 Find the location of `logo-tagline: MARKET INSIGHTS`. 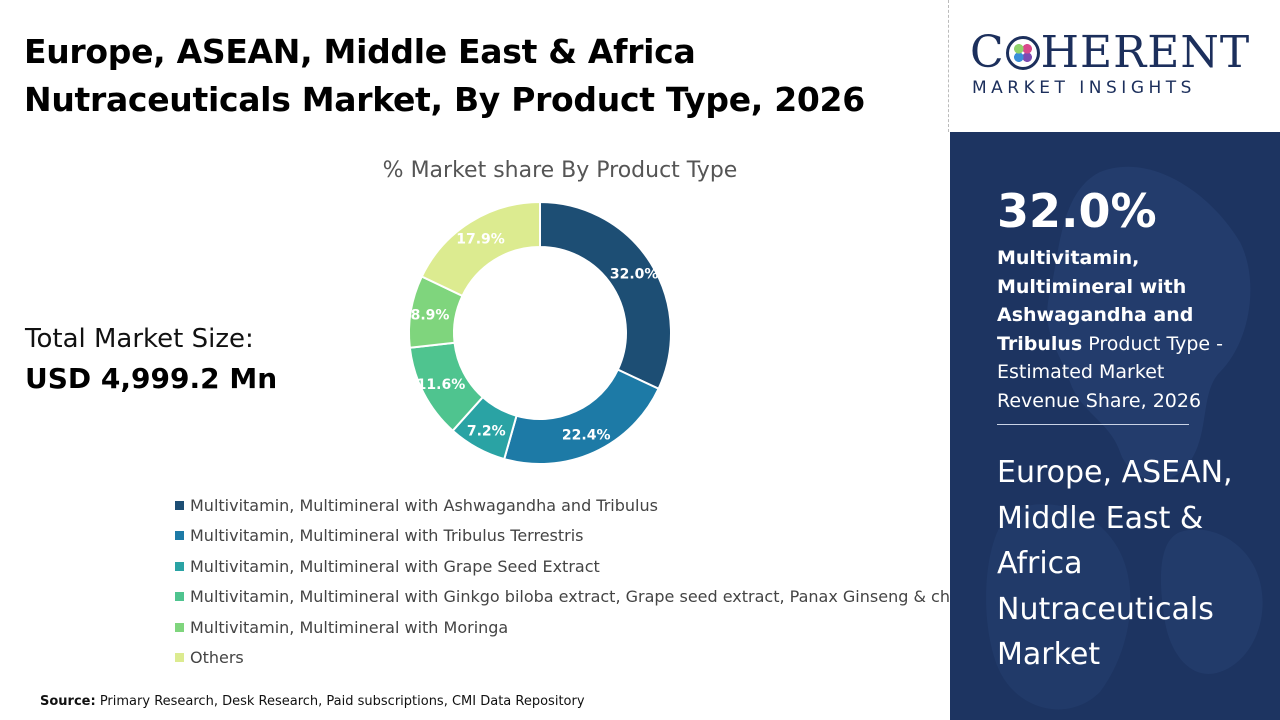

logo-tagline: MARKET INSIGHTS is located at coordinates (1084, 88).